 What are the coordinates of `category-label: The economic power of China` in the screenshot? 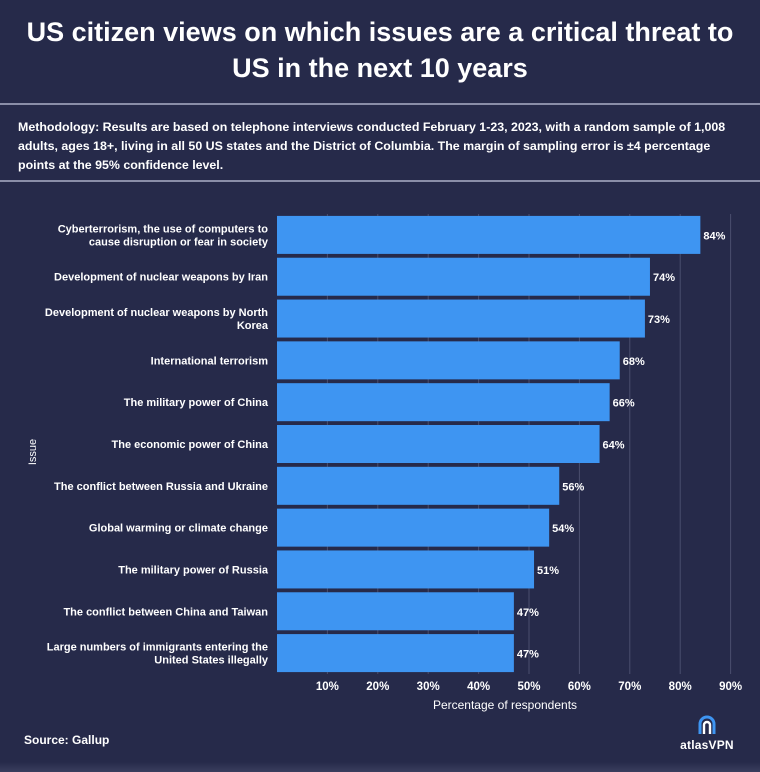 It's located at (190, 445).